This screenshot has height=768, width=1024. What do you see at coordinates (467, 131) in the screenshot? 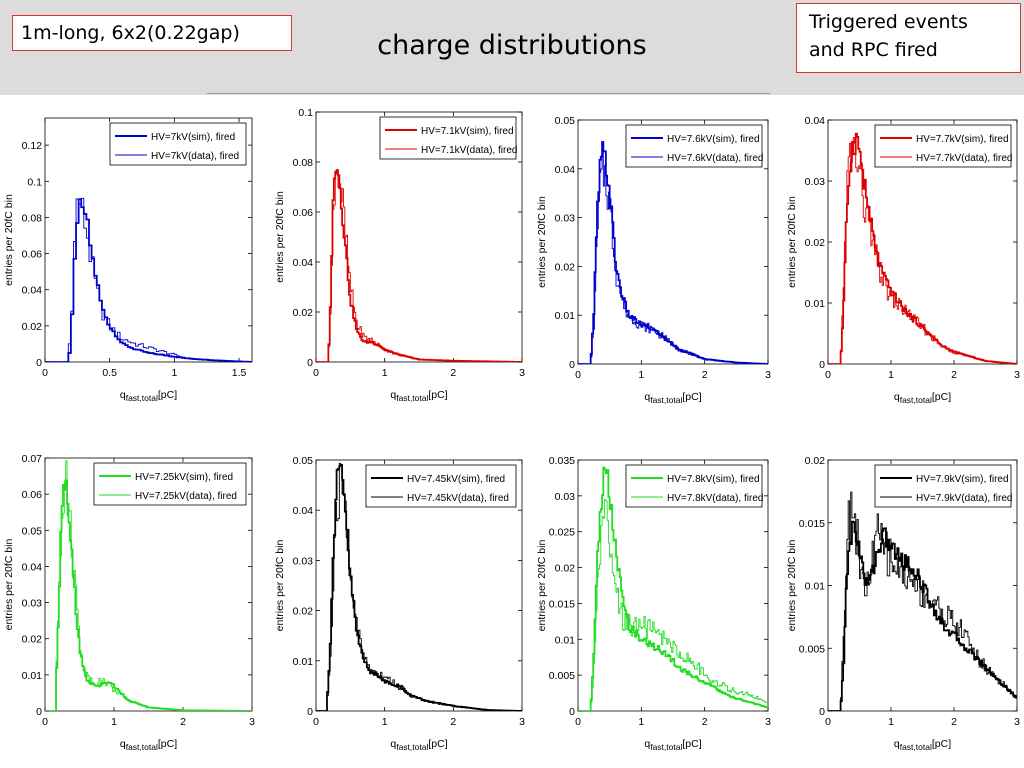
I see `legend-entry: HV=7.1kV(sim), fired` at bounding box center [467, 131].